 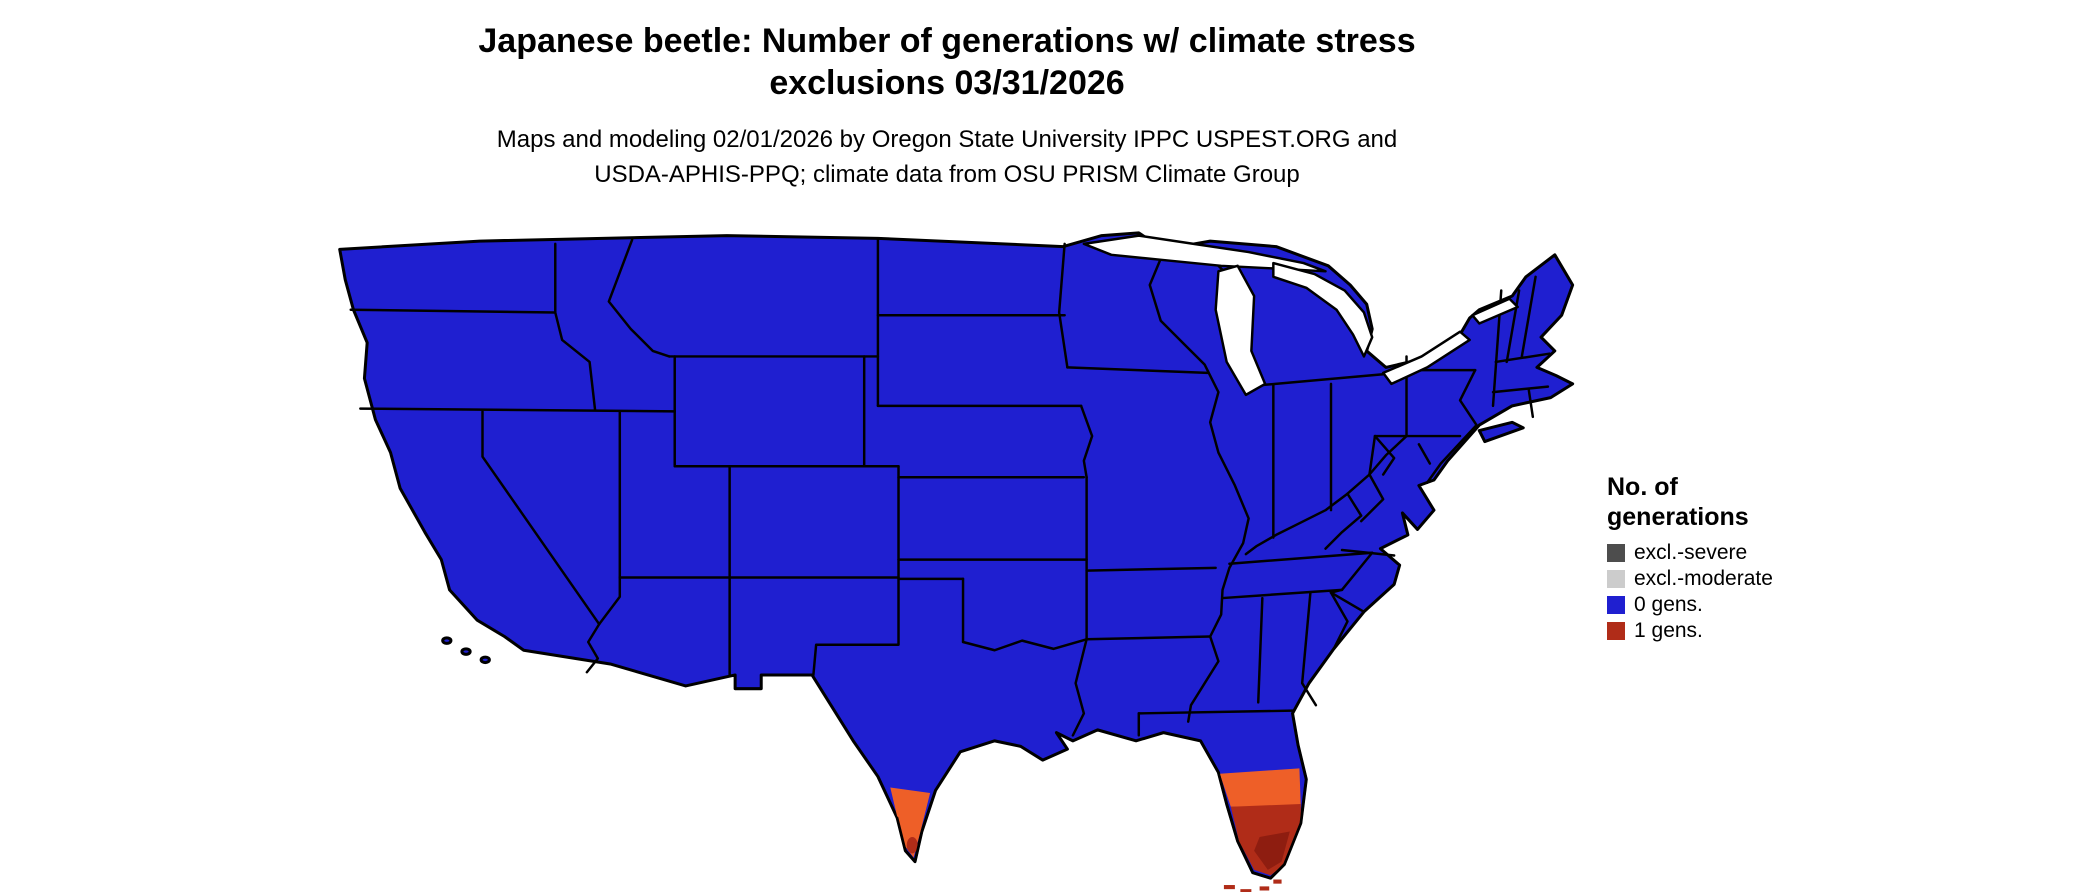 What do you see at coordinates (1495, 311) in the screenshot?
I see `lake-ontario` at bounding box center [1495, 311].